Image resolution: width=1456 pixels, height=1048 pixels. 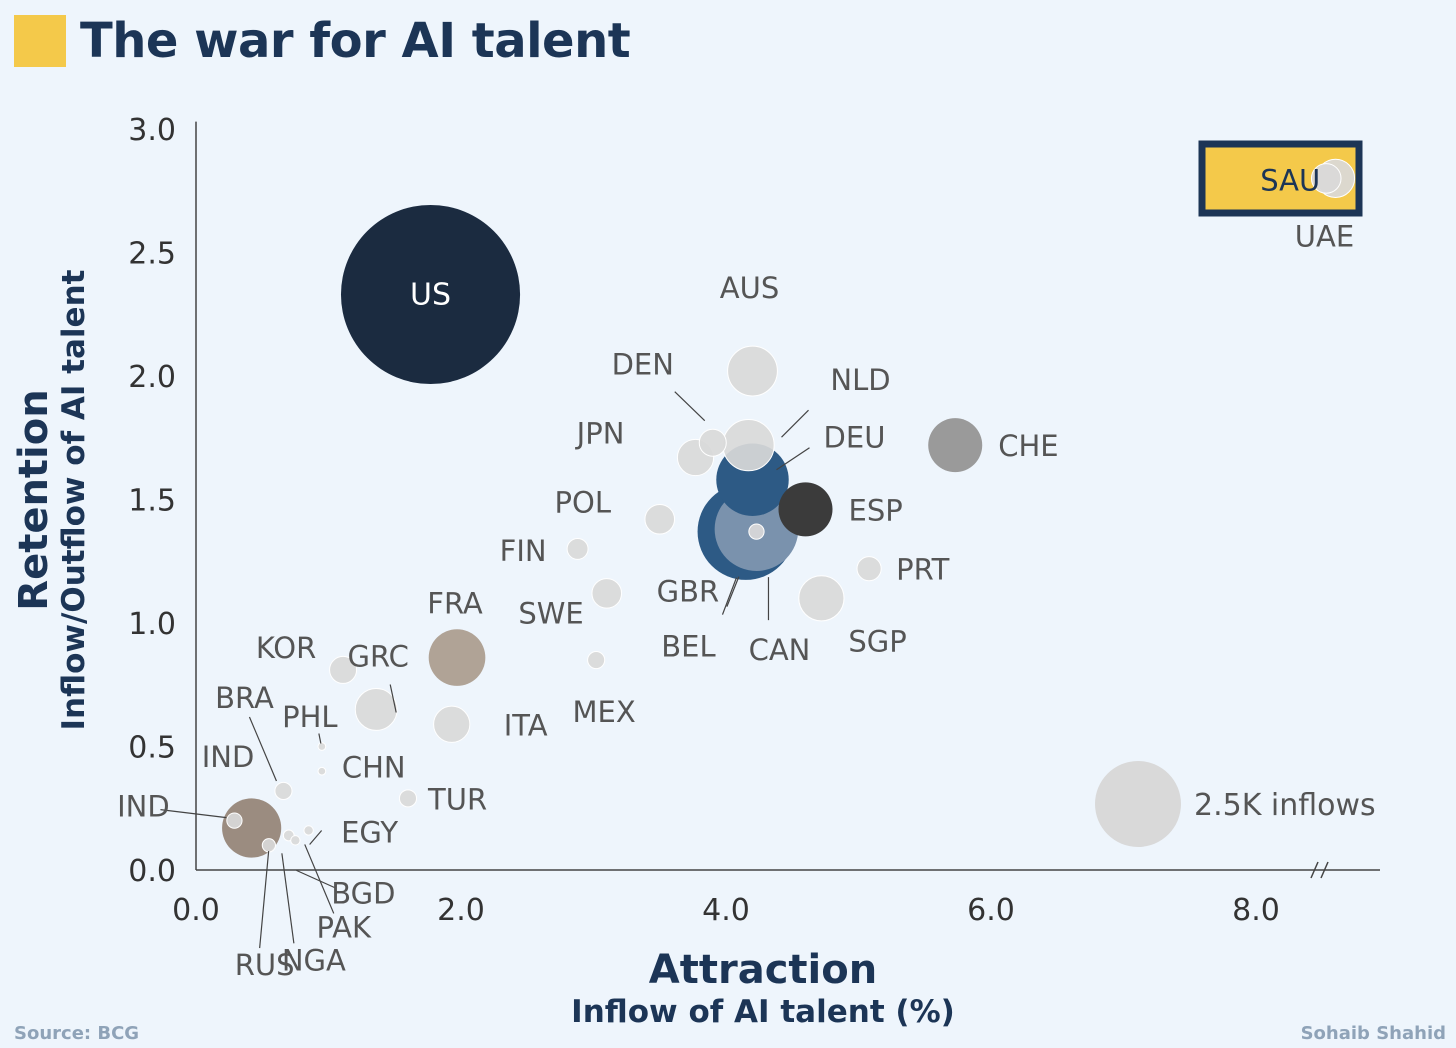 What do you see at coordinates (265, 965) in the screenshot?
I see `bubble-label-rus: RUS` at bounding box center [265, 965].